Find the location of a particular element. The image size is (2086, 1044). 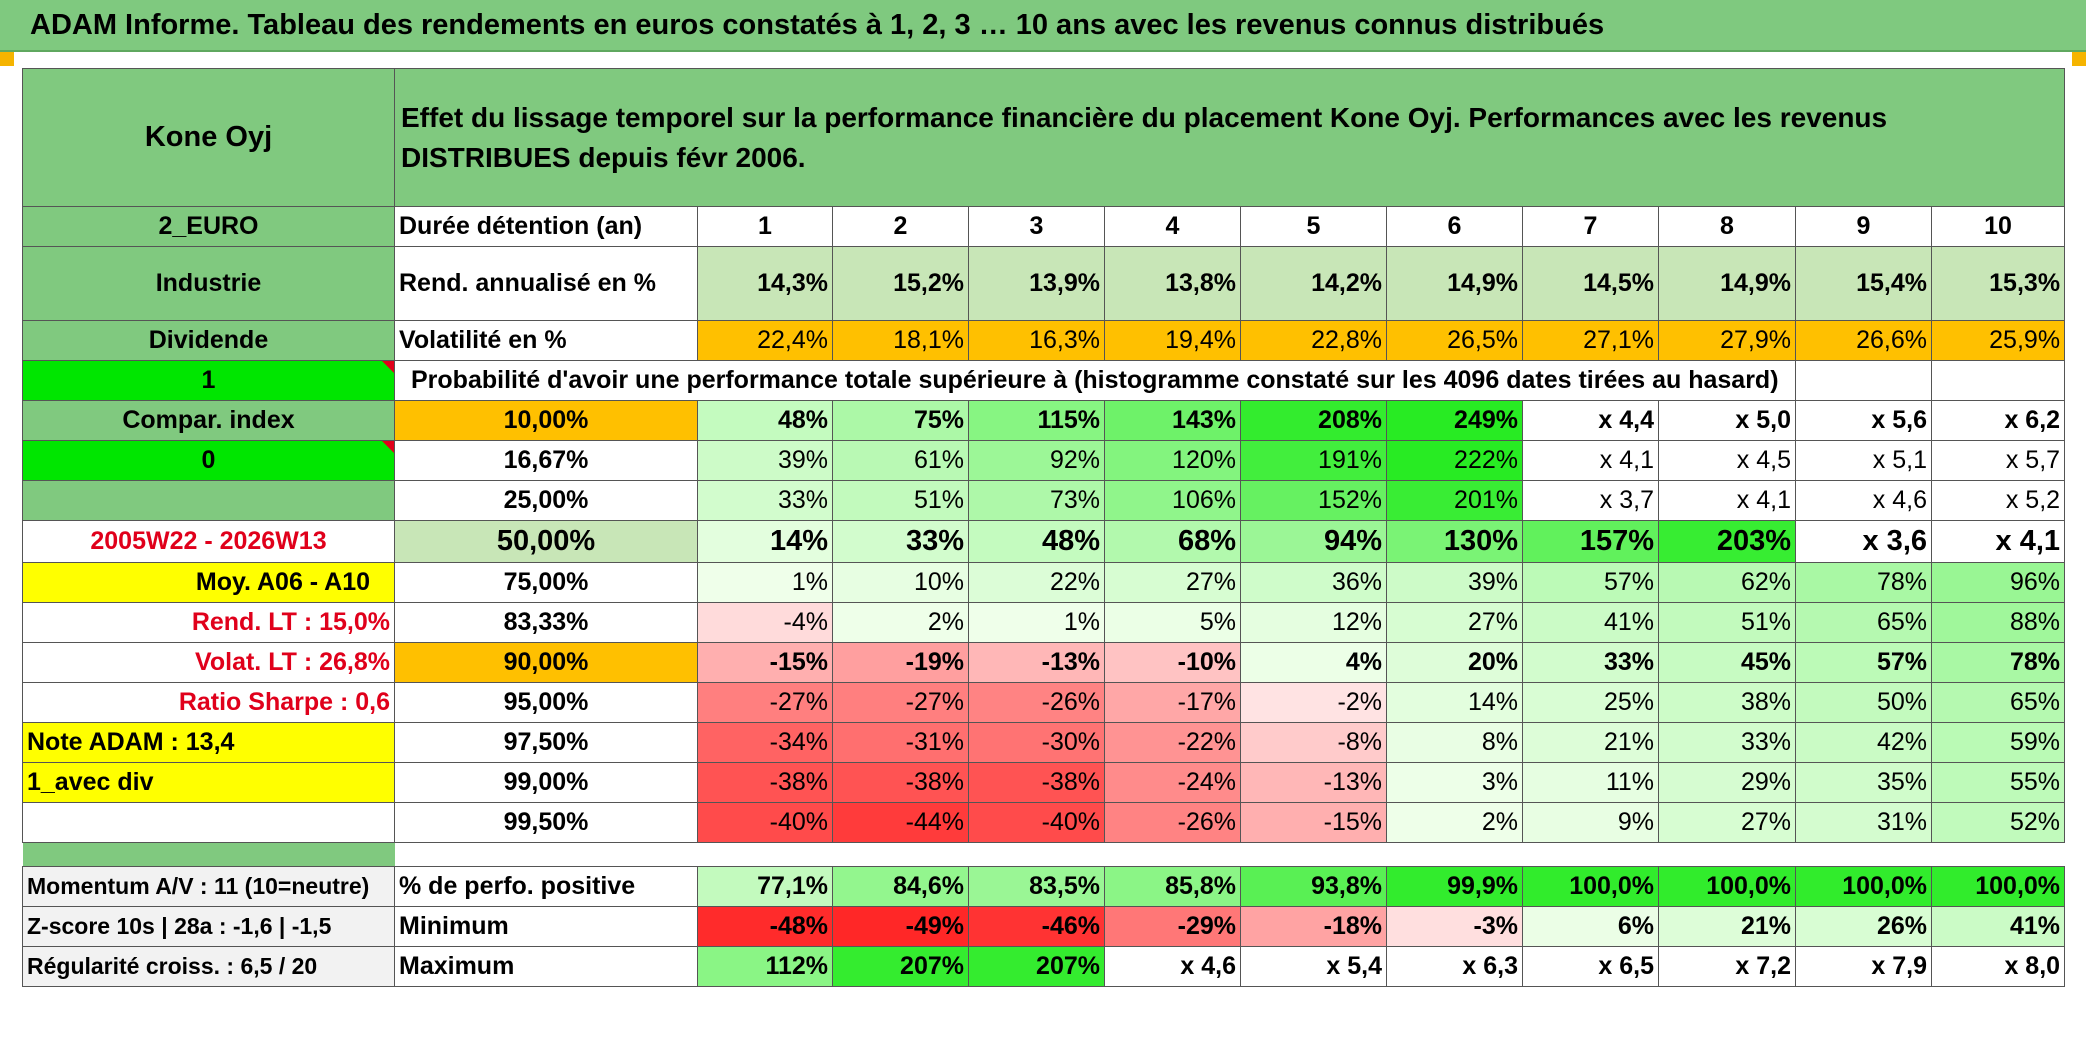

rend-cell: 13,8% is located at coordinates (1172, 283).